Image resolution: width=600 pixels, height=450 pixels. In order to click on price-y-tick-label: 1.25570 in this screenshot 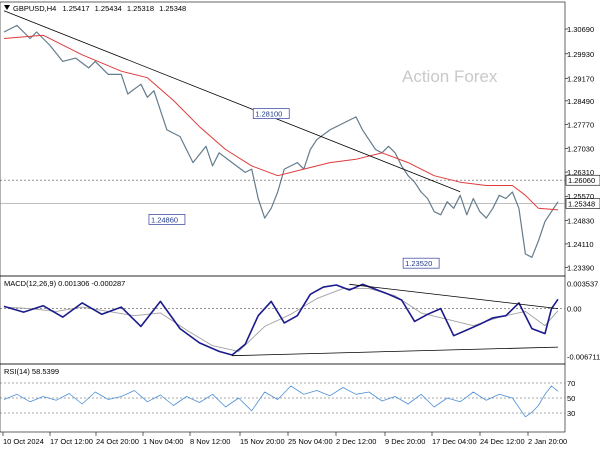, I will do `click(580, 196)`.